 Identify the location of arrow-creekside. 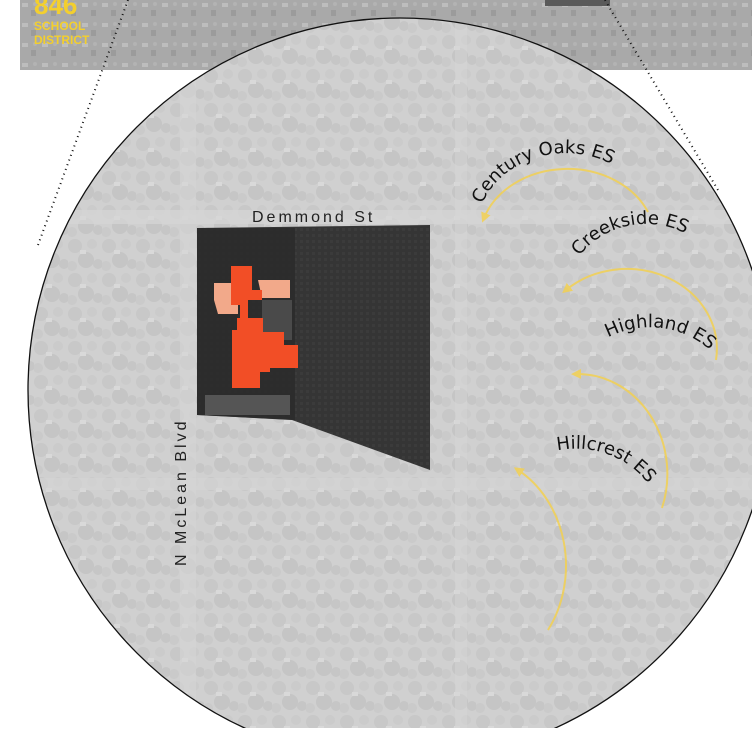
(640, 314).